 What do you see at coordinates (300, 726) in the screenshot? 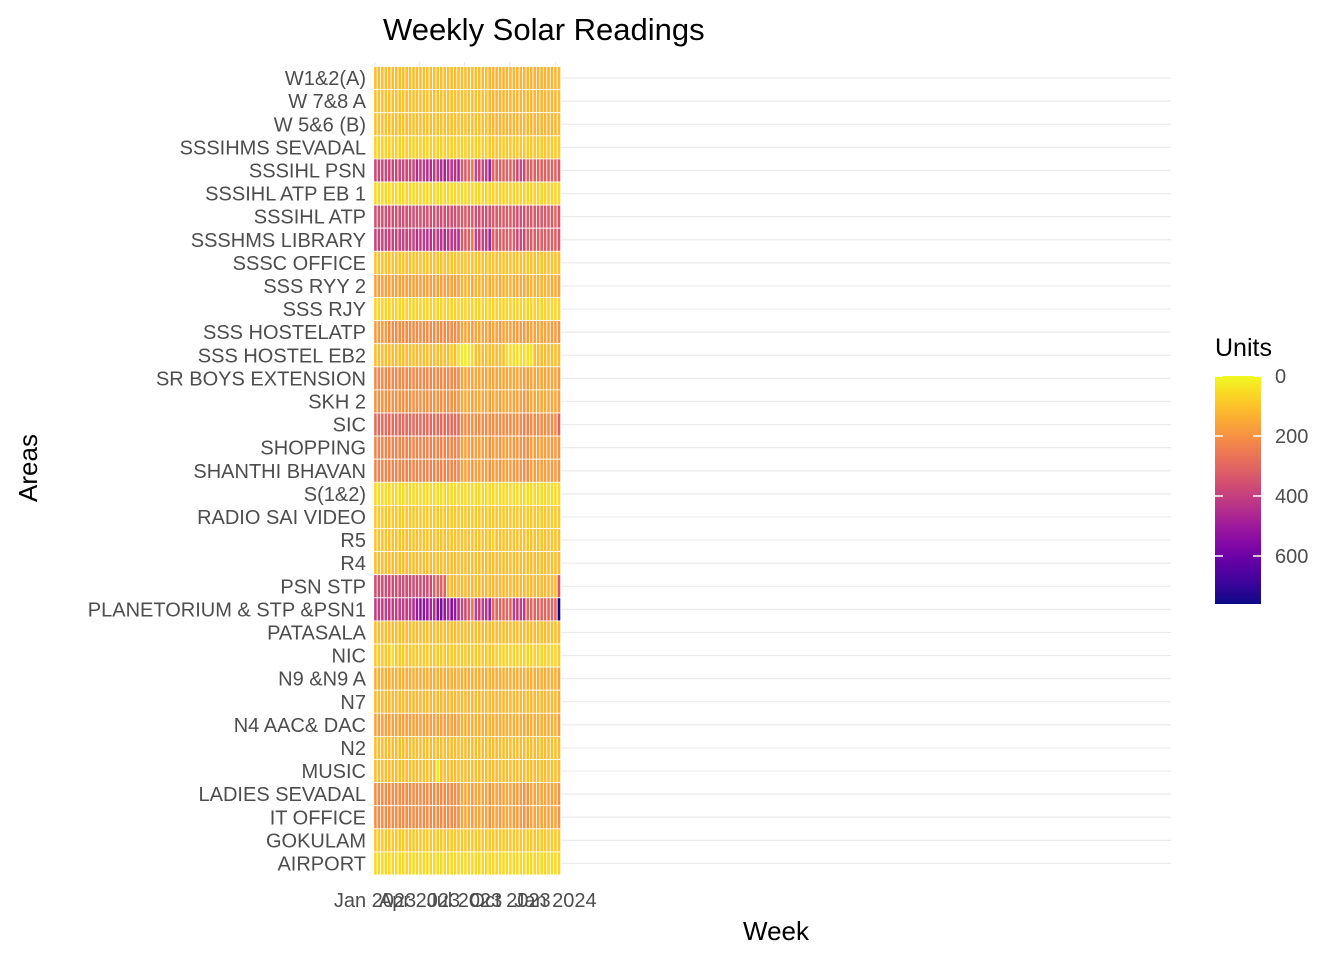
I see `y-tick-label: N4 AAC& DAC` at bounding box center [300, 726].